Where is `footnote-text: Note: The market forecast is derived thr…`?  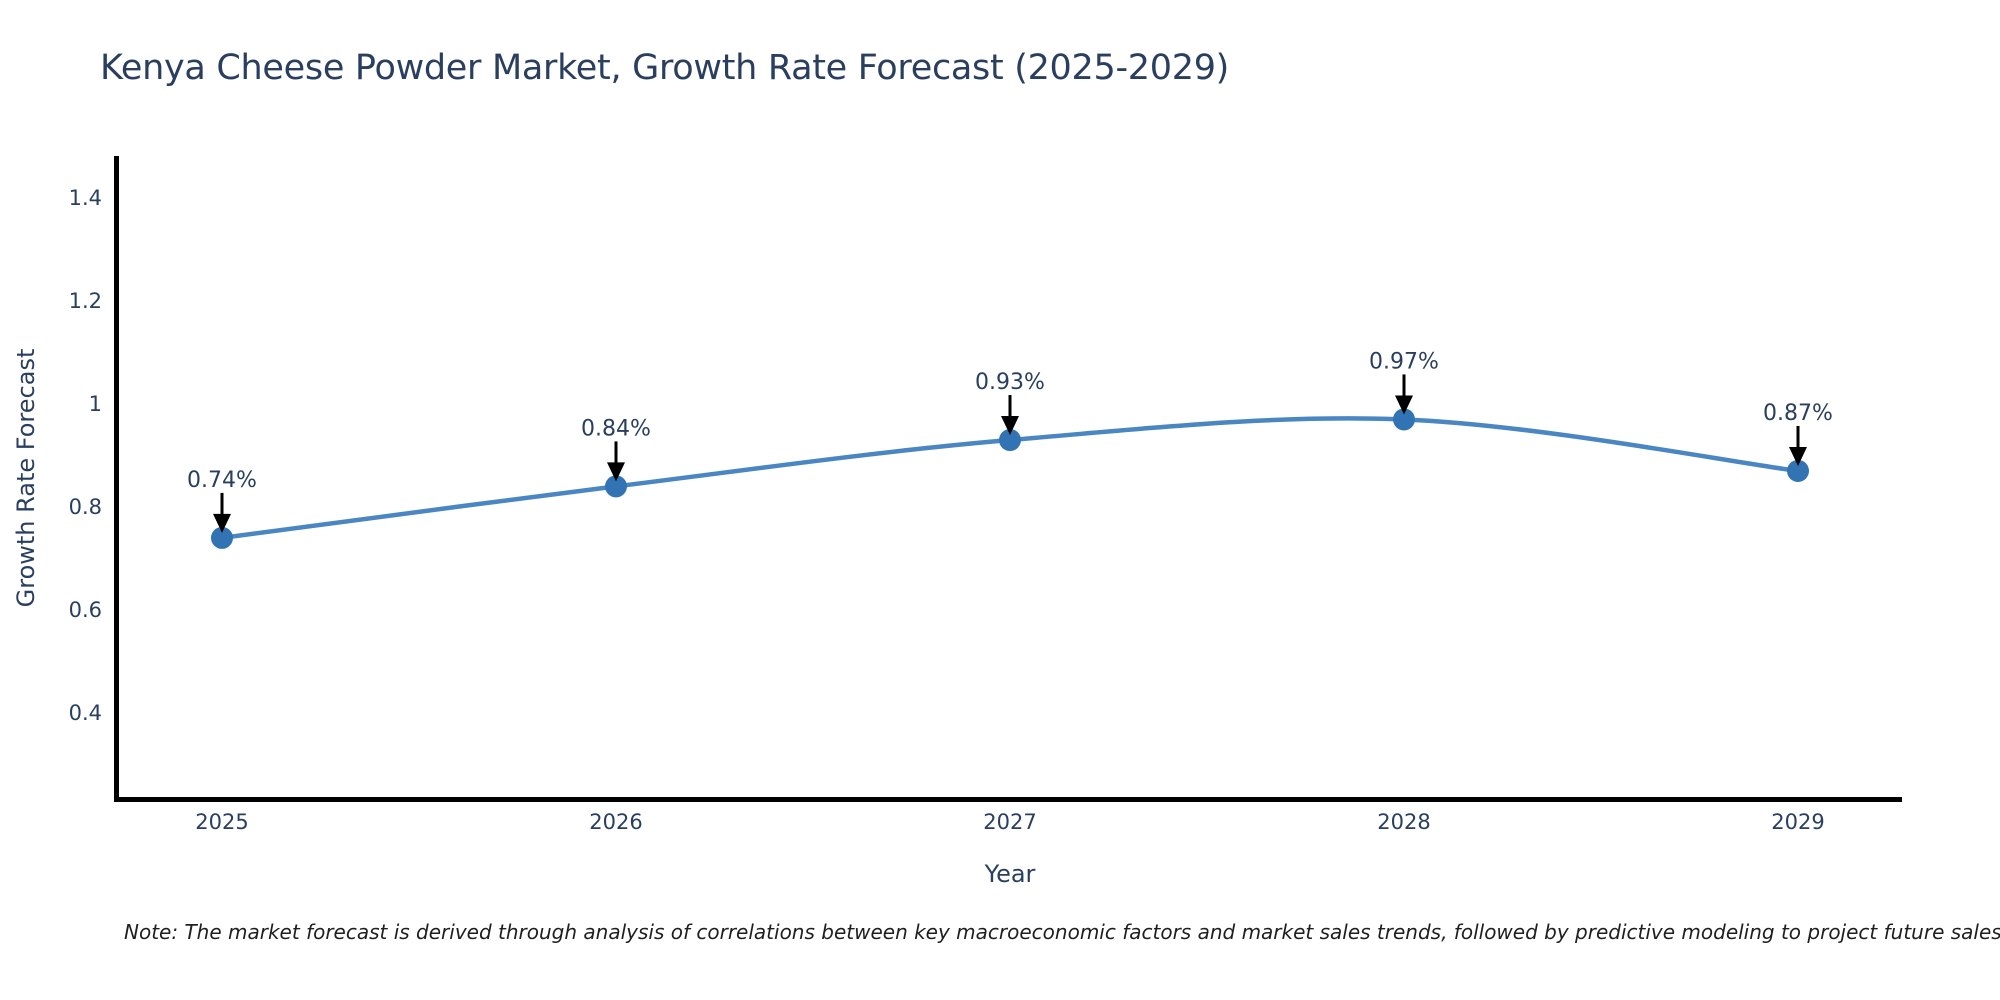 footnote-text: Note: The market forecast is derived thr… is located at coordinates (1062, 932).